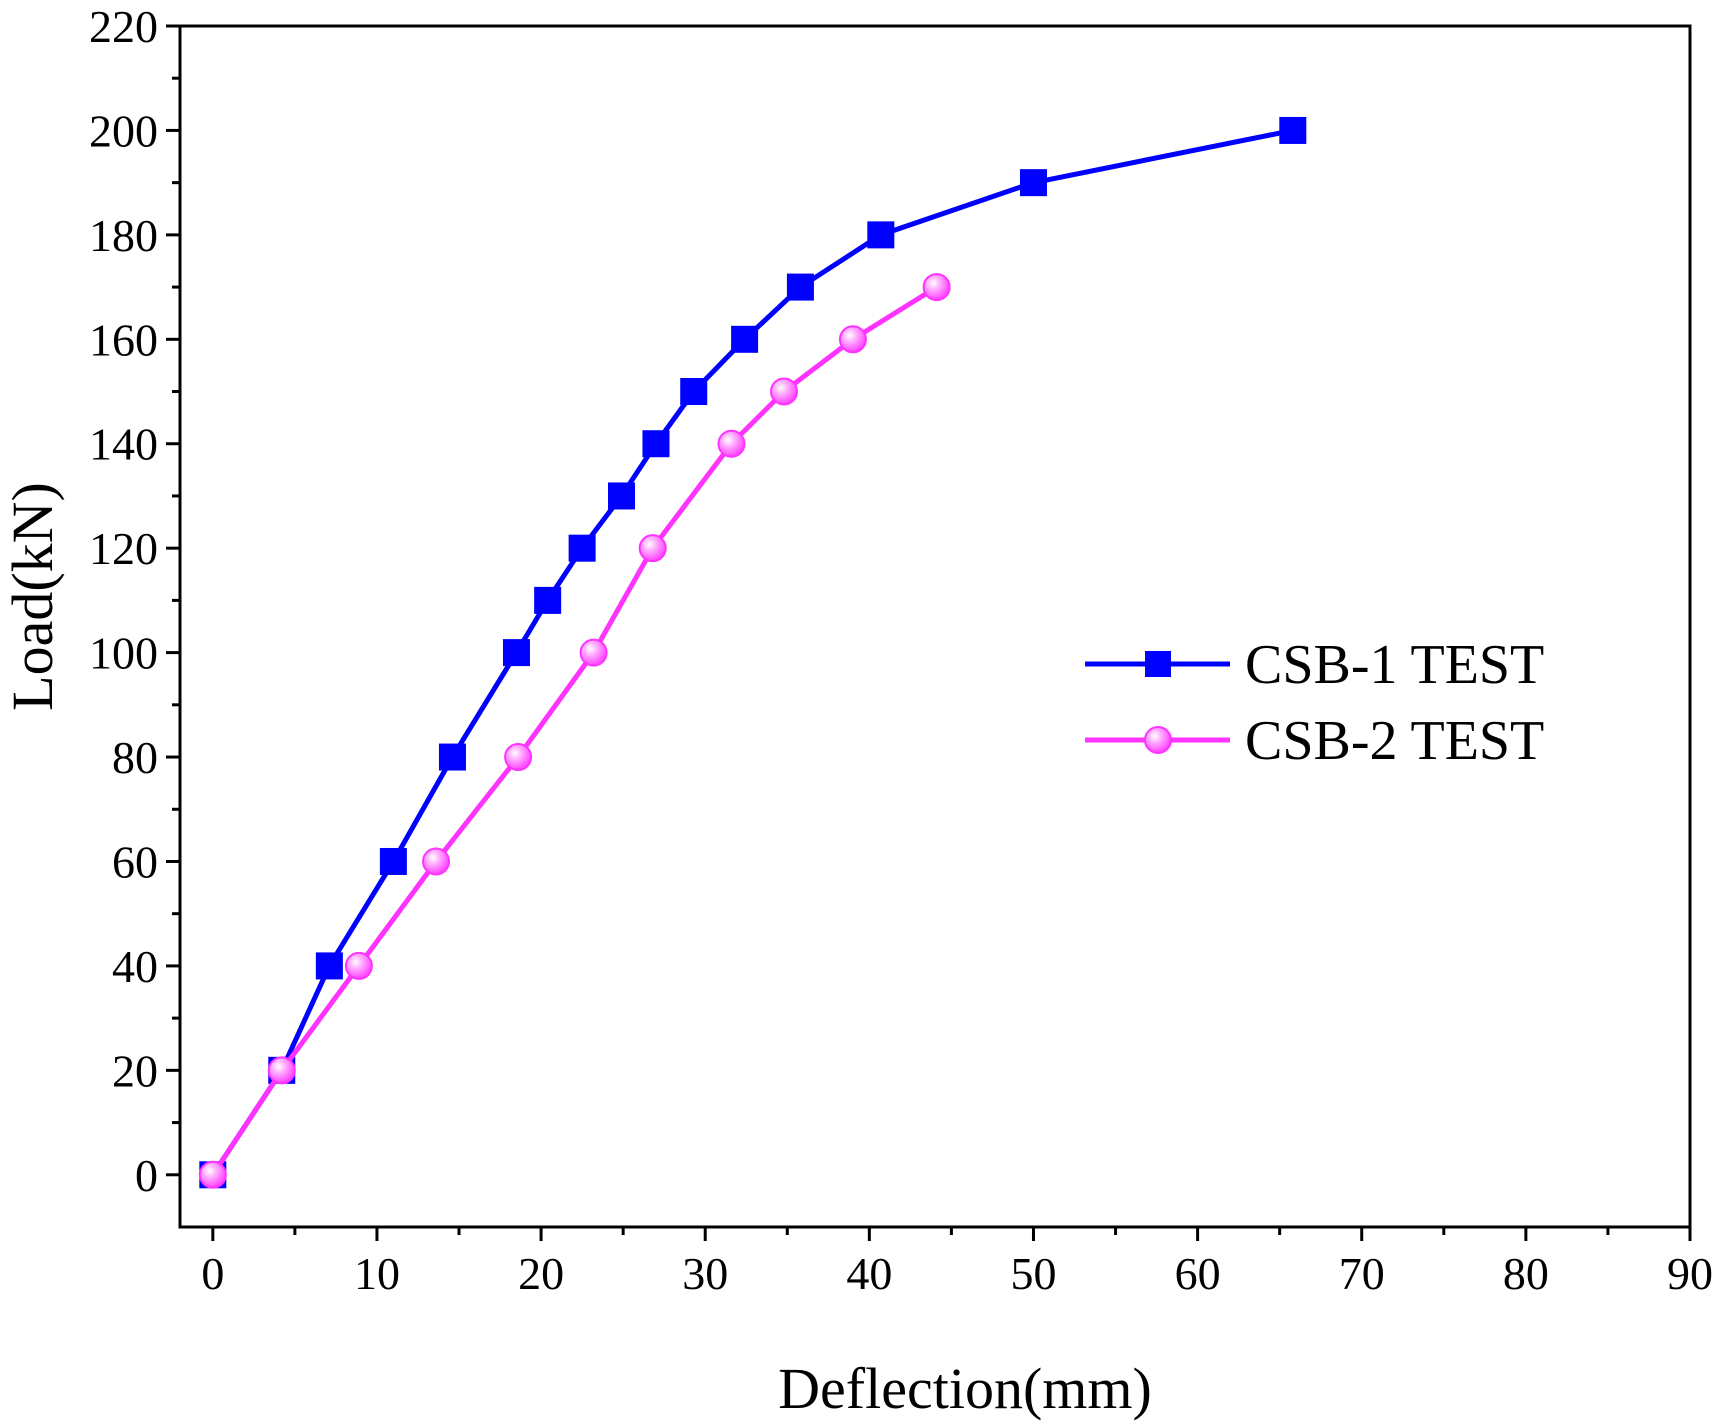 The width and height of the screenshot is (1721, 1426). Describe the element at coordinates (123, 130) in the screenshot. I see `y-tick-label: 200` at that location.